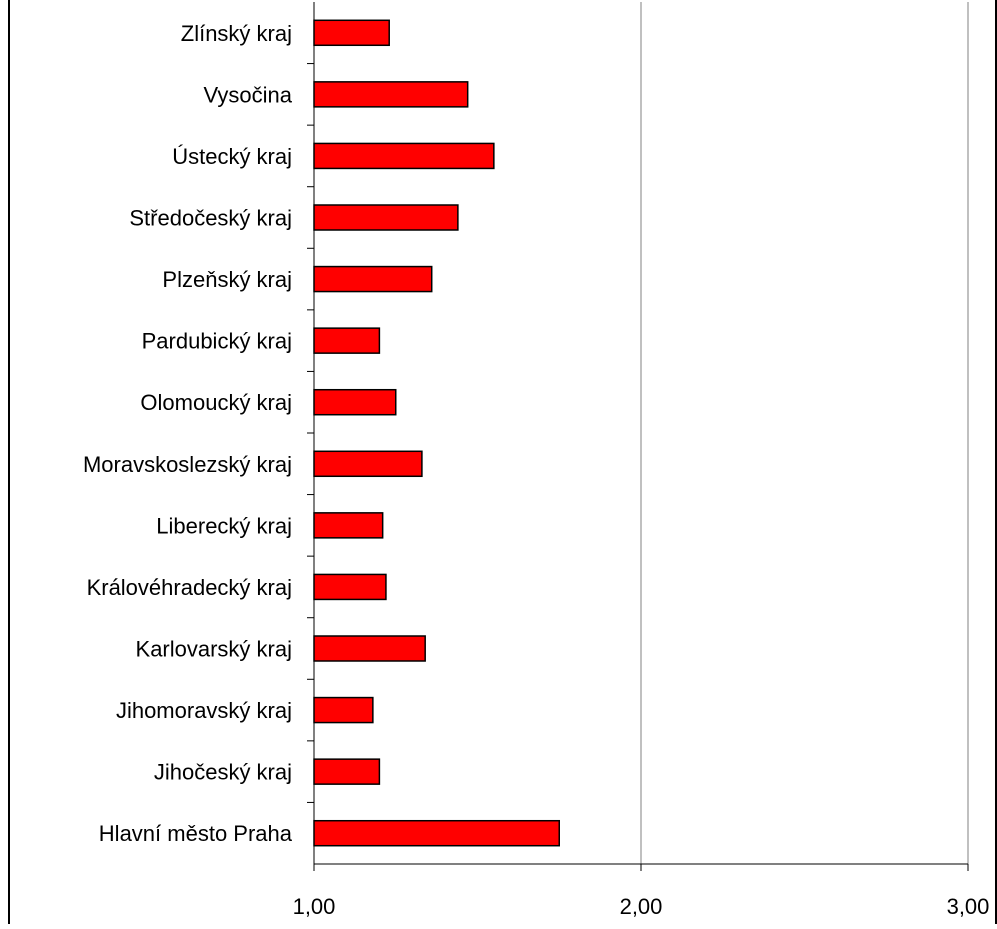 Image resolution: width=997 pixels, height=929 pixels. What do you see at coordinates (187, 464) in the screenshot?
I see `category-label: Moravskoslezský kraj` at bounding box center [187, 464].